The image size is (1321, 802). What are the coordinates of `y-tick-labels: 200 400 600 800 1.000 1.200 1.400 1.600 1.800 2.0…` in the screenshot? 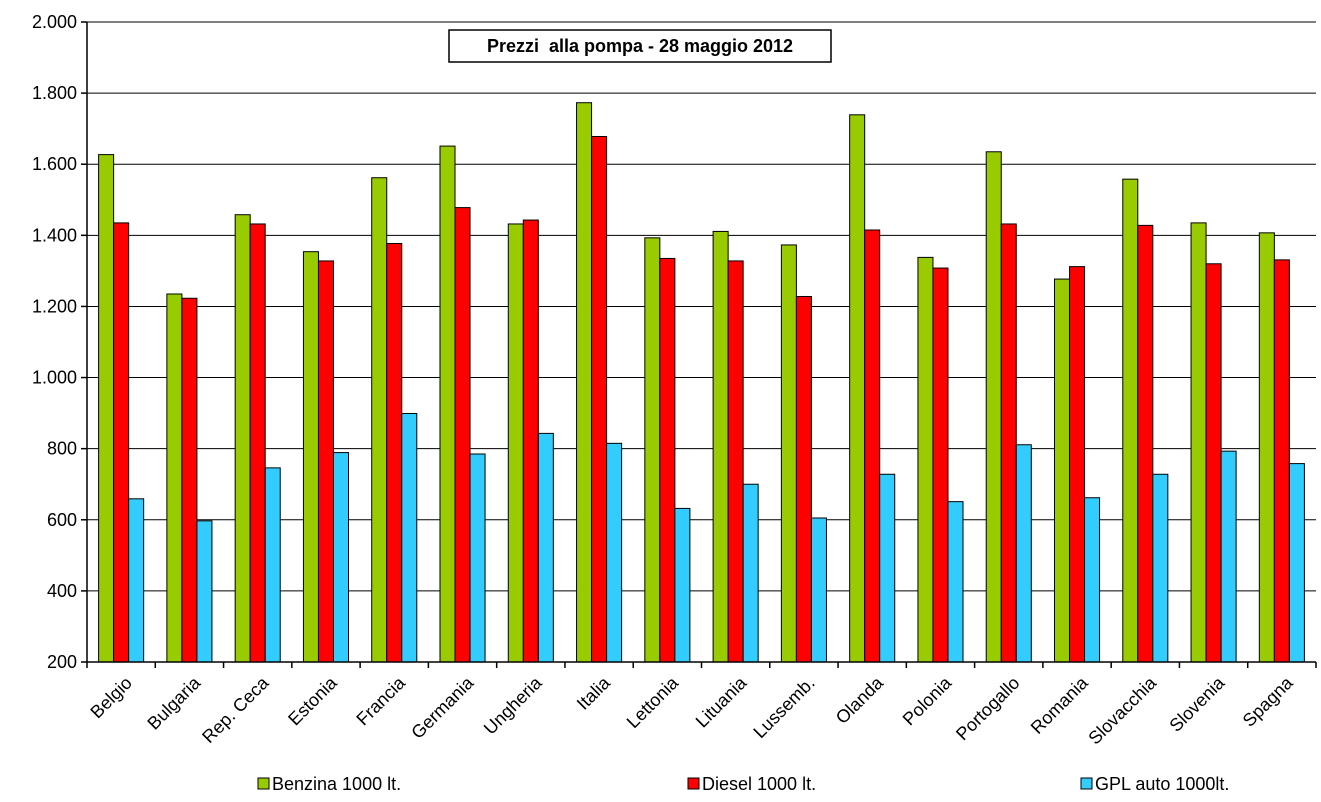 It's located at (54, 342).